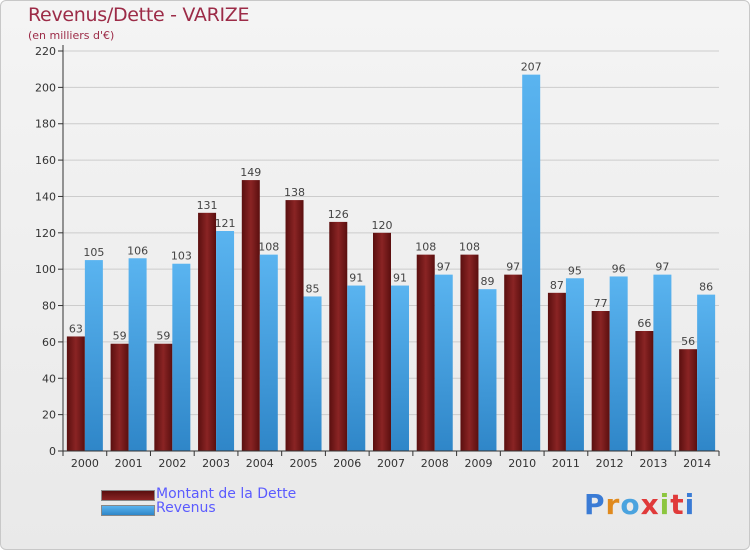 The width and height of the screenshot is (750, 550). Describe the element at coordinates (697, 463) in the screenshot. I see `x-tick-label: 2014` at that location.